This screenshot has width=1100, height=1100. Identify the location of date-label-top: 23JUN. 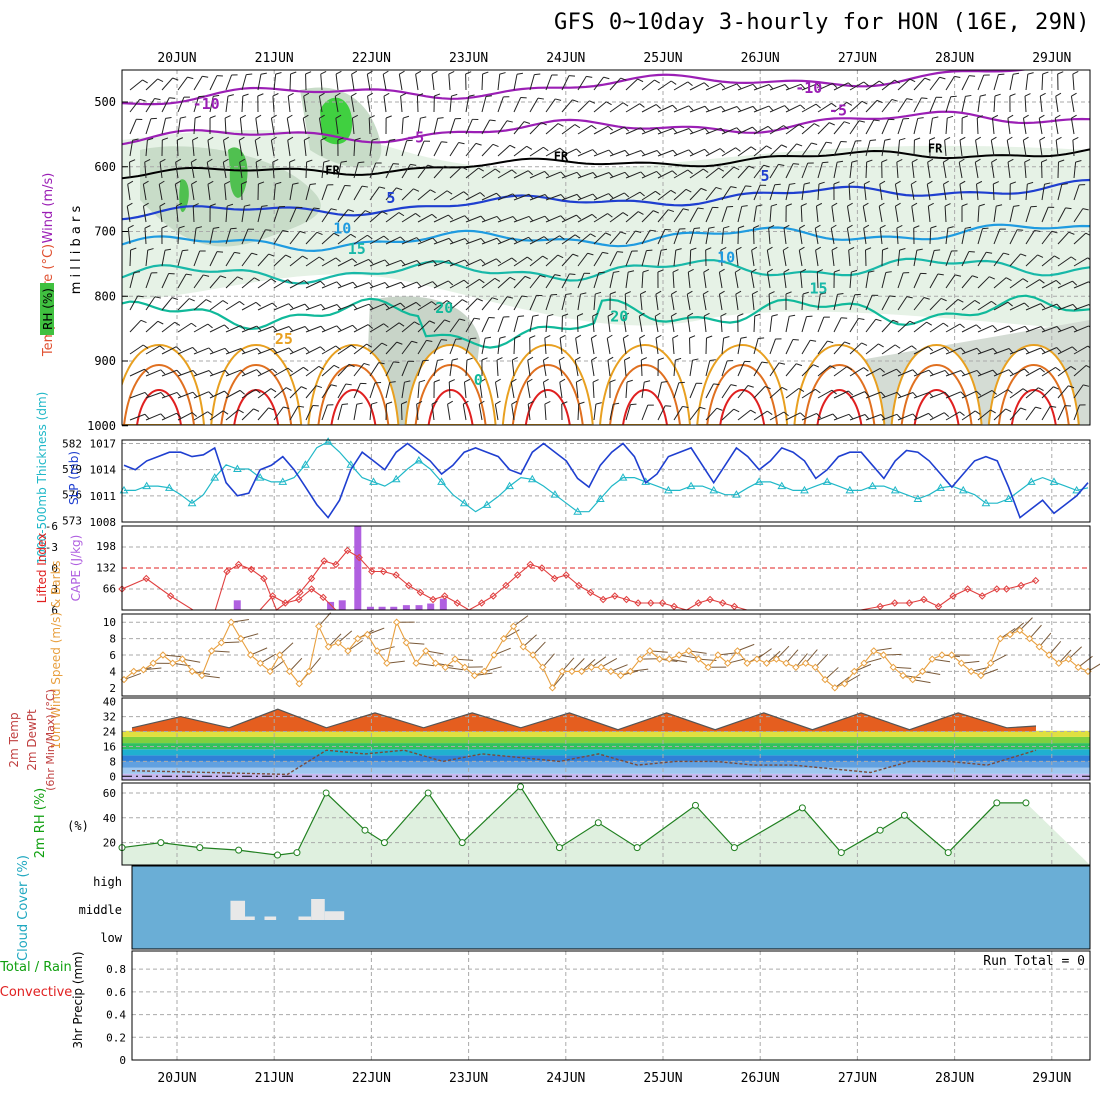
(468, 58).